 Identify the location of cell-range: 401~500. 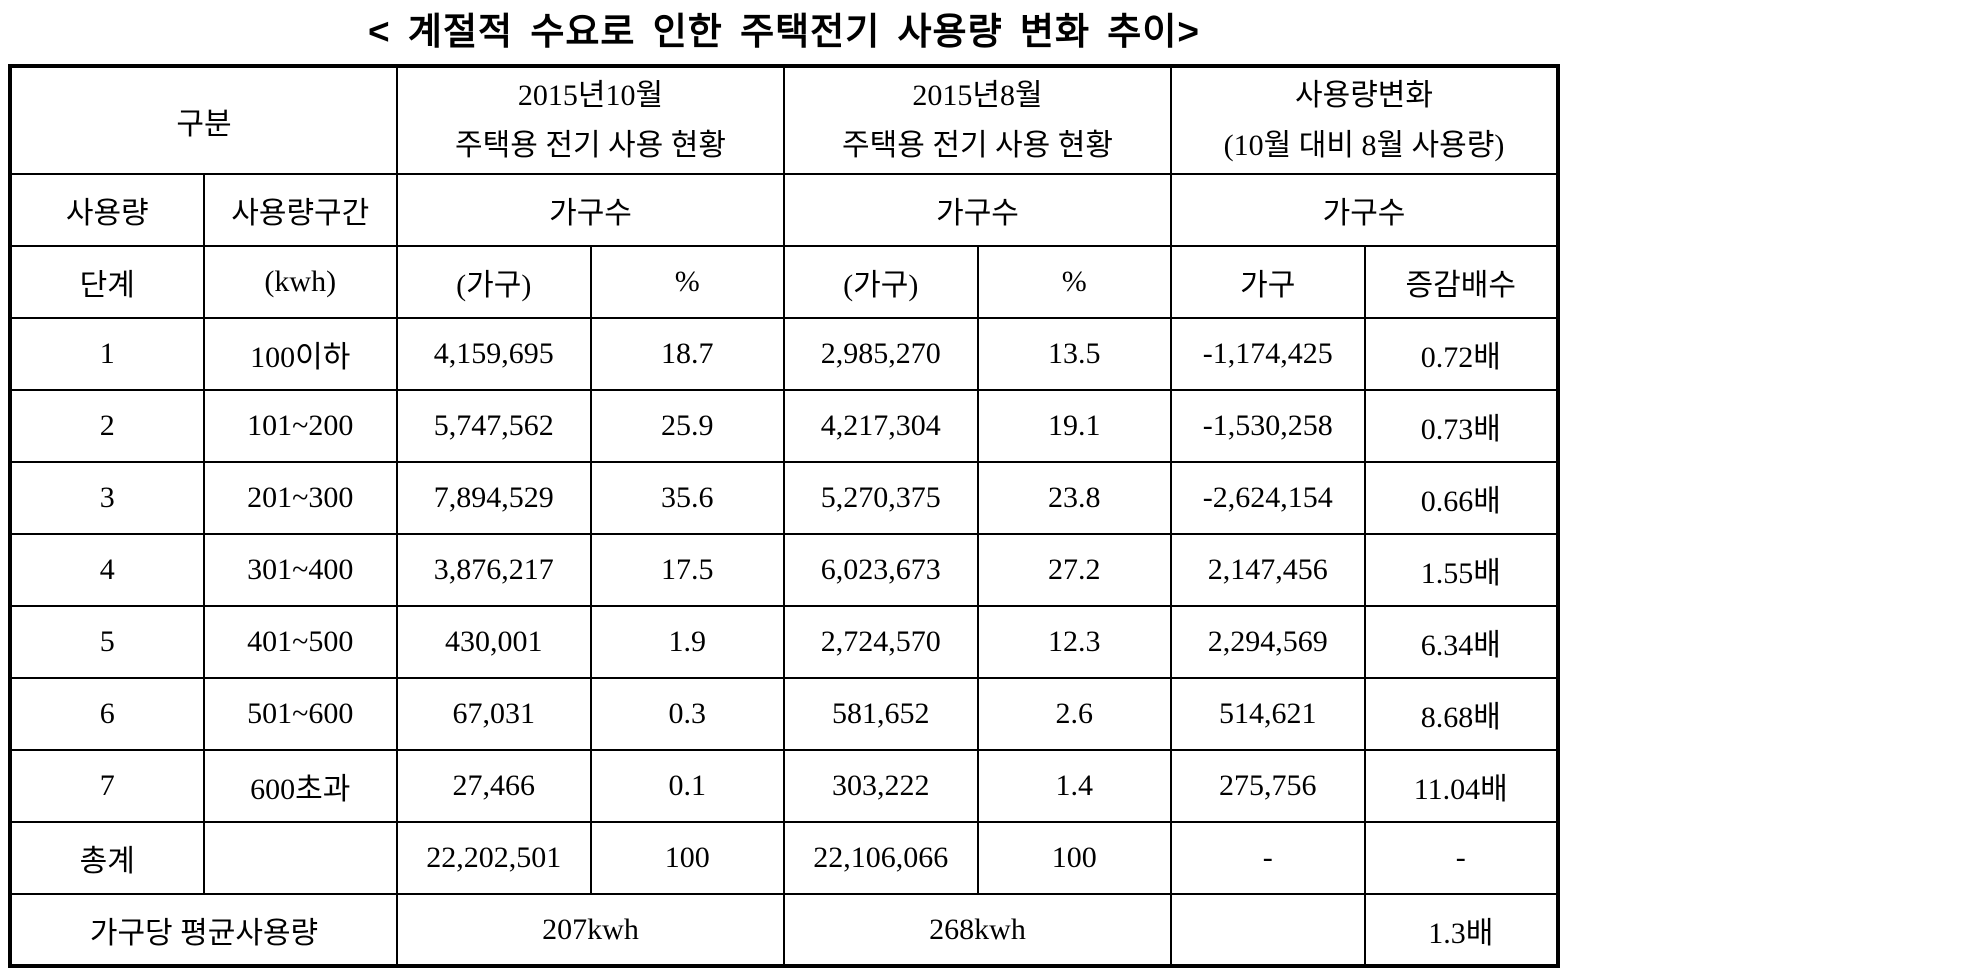
(300, 642).